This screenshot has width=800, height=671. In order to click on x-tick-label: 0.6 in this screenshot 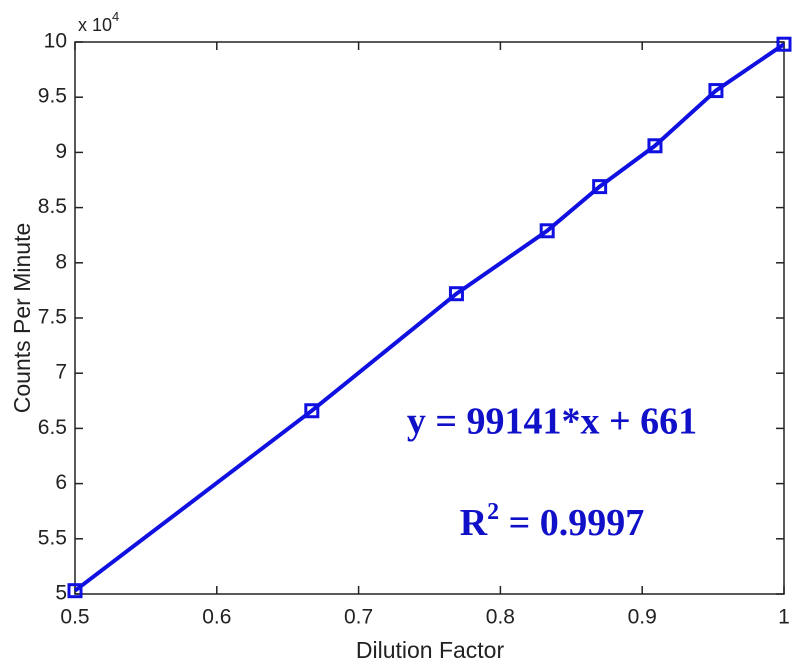, I will do `click(216, 617)`.